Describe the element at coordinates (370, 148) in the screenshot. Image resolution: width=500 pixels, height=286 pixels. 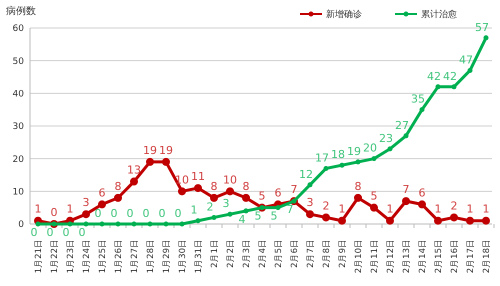
I see `data-label: 20` at that location.